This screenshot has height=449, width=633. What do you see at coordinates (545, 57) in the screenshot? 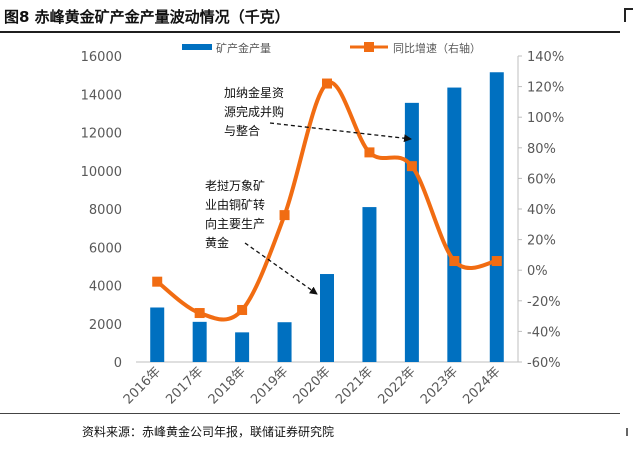
I see `right-axis-tick-label: 140%` at bounding box center [545, 57].